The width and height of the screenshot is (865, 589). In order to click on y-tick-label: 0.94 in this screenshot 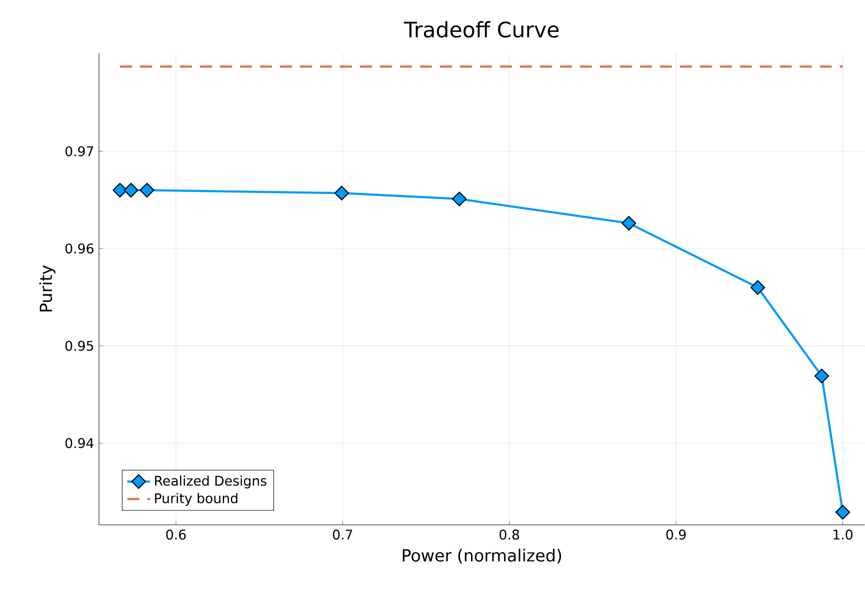, I will do `click(79, 443)`.